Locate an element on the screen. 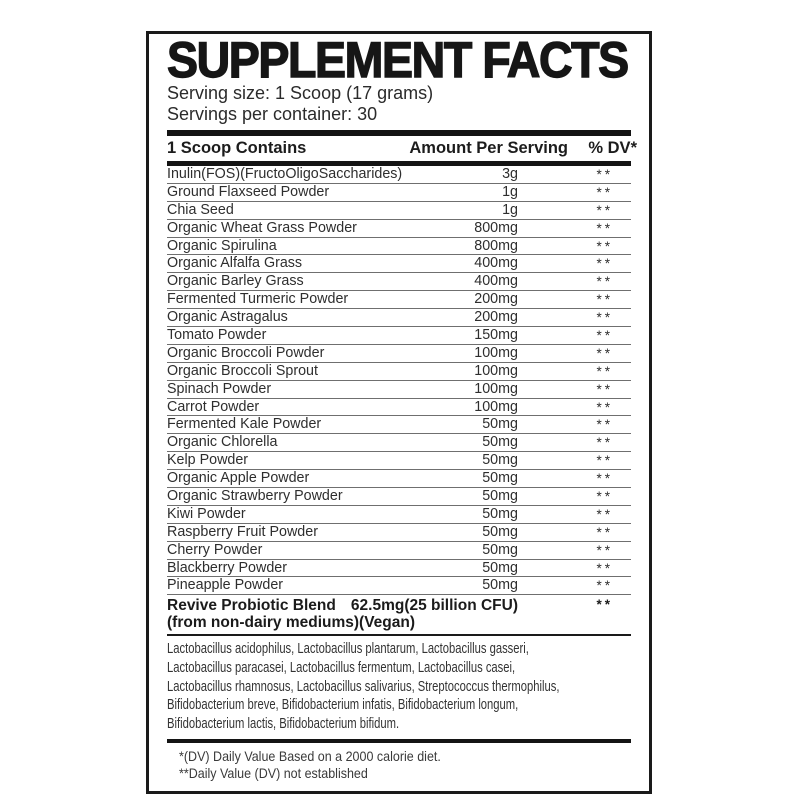 This screenshot has height=800, width=800. ingredient-row: Raspberry Fruit Powder 50mg ** is located at coordinates (399, 533).